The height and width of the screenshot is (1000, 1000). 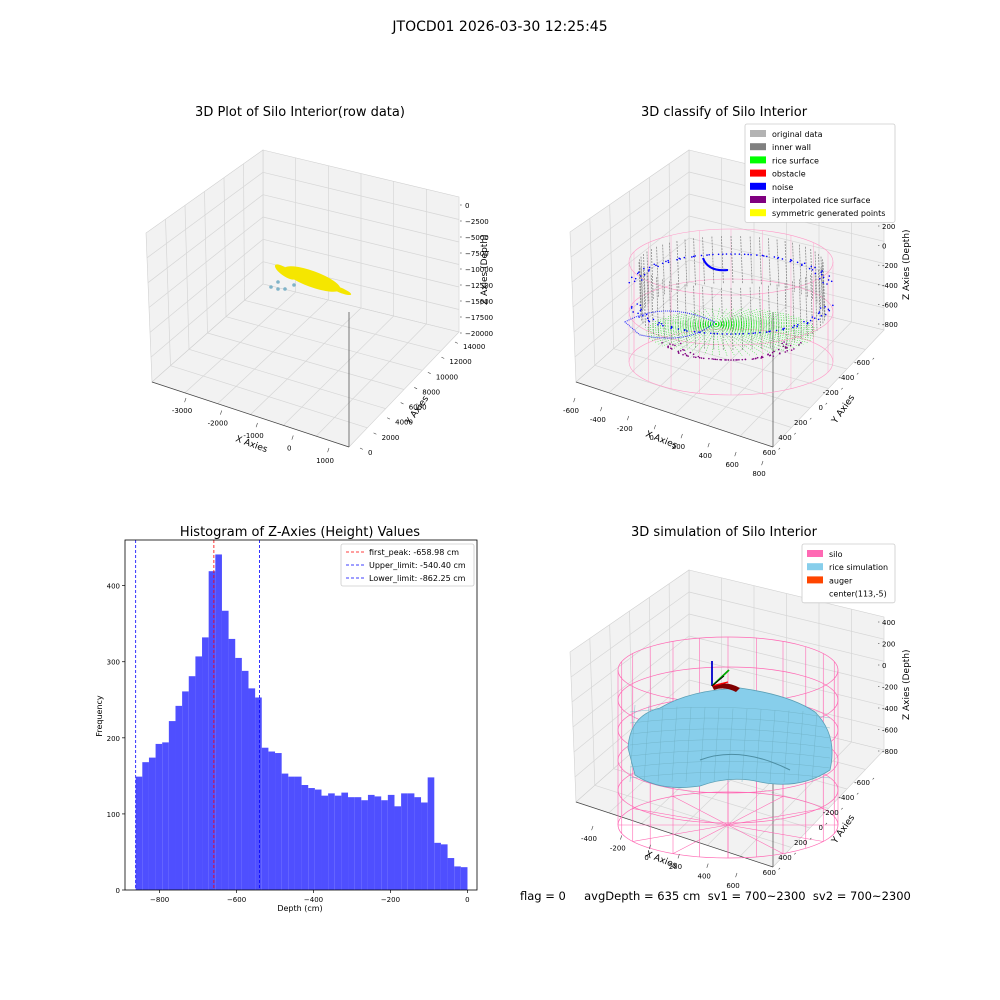 What do you see at coordinates (769, 873) in the screenshot?
I see `p4-y-tick-label: 600` at bounding box center [769, 873].